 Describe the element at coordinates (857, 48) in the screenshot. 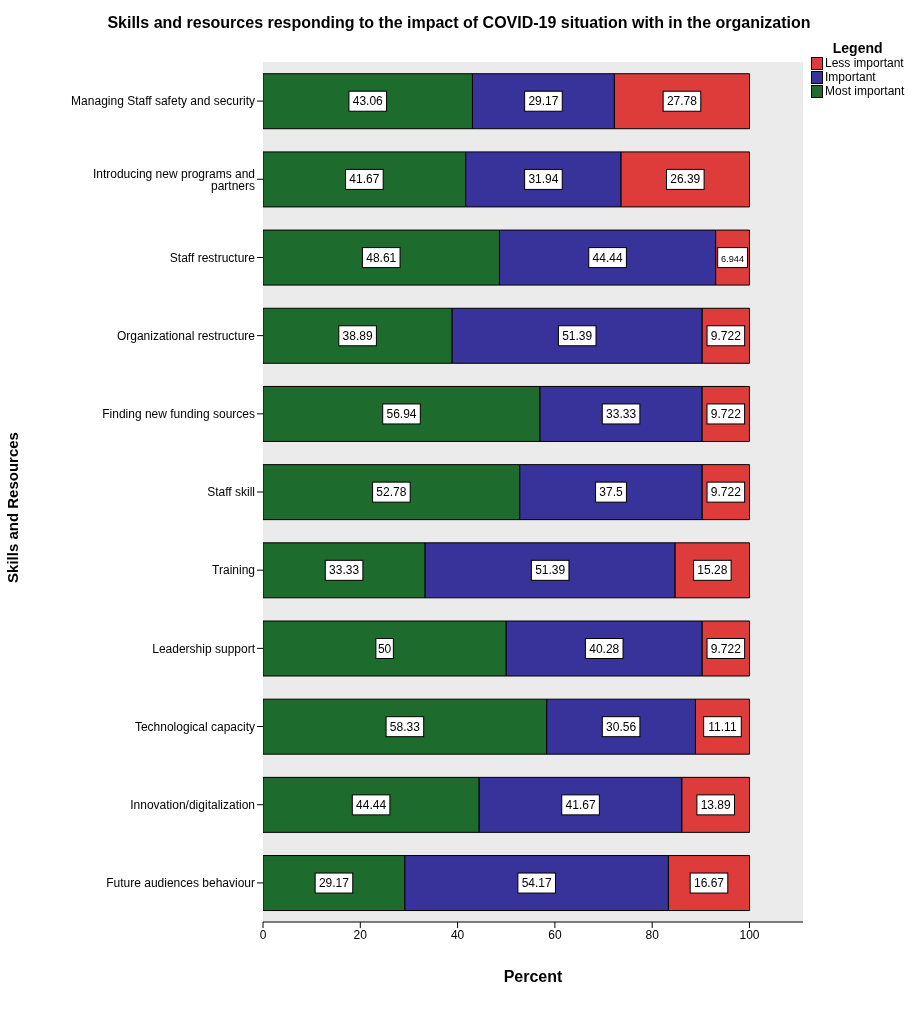

I see `legend-title: Legend` at that location.